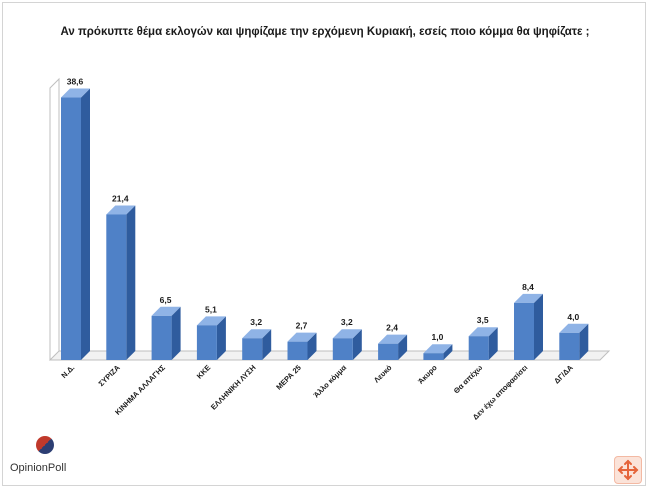 This screenshot has width=650, height=490. Describe the element at coordinates (45, 445) in the screenshot. I see `opinionpoll-logo-icon` at that location.